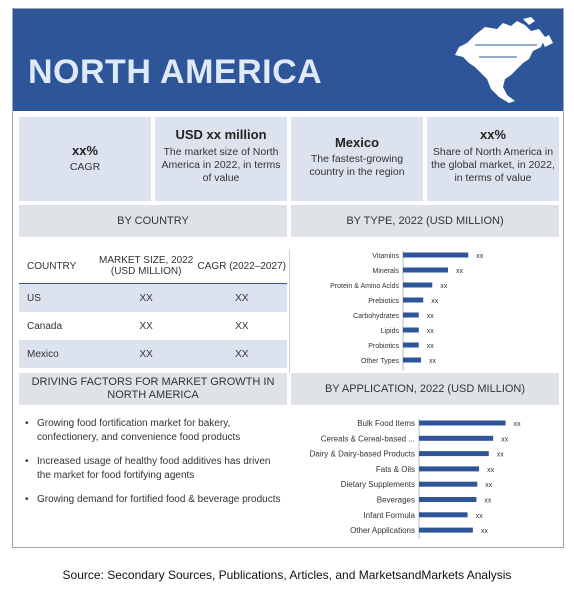  Describe the element at coordinates (175, 72) in the screenshot. I see `region-title: NORTH AMERICA` at that location.